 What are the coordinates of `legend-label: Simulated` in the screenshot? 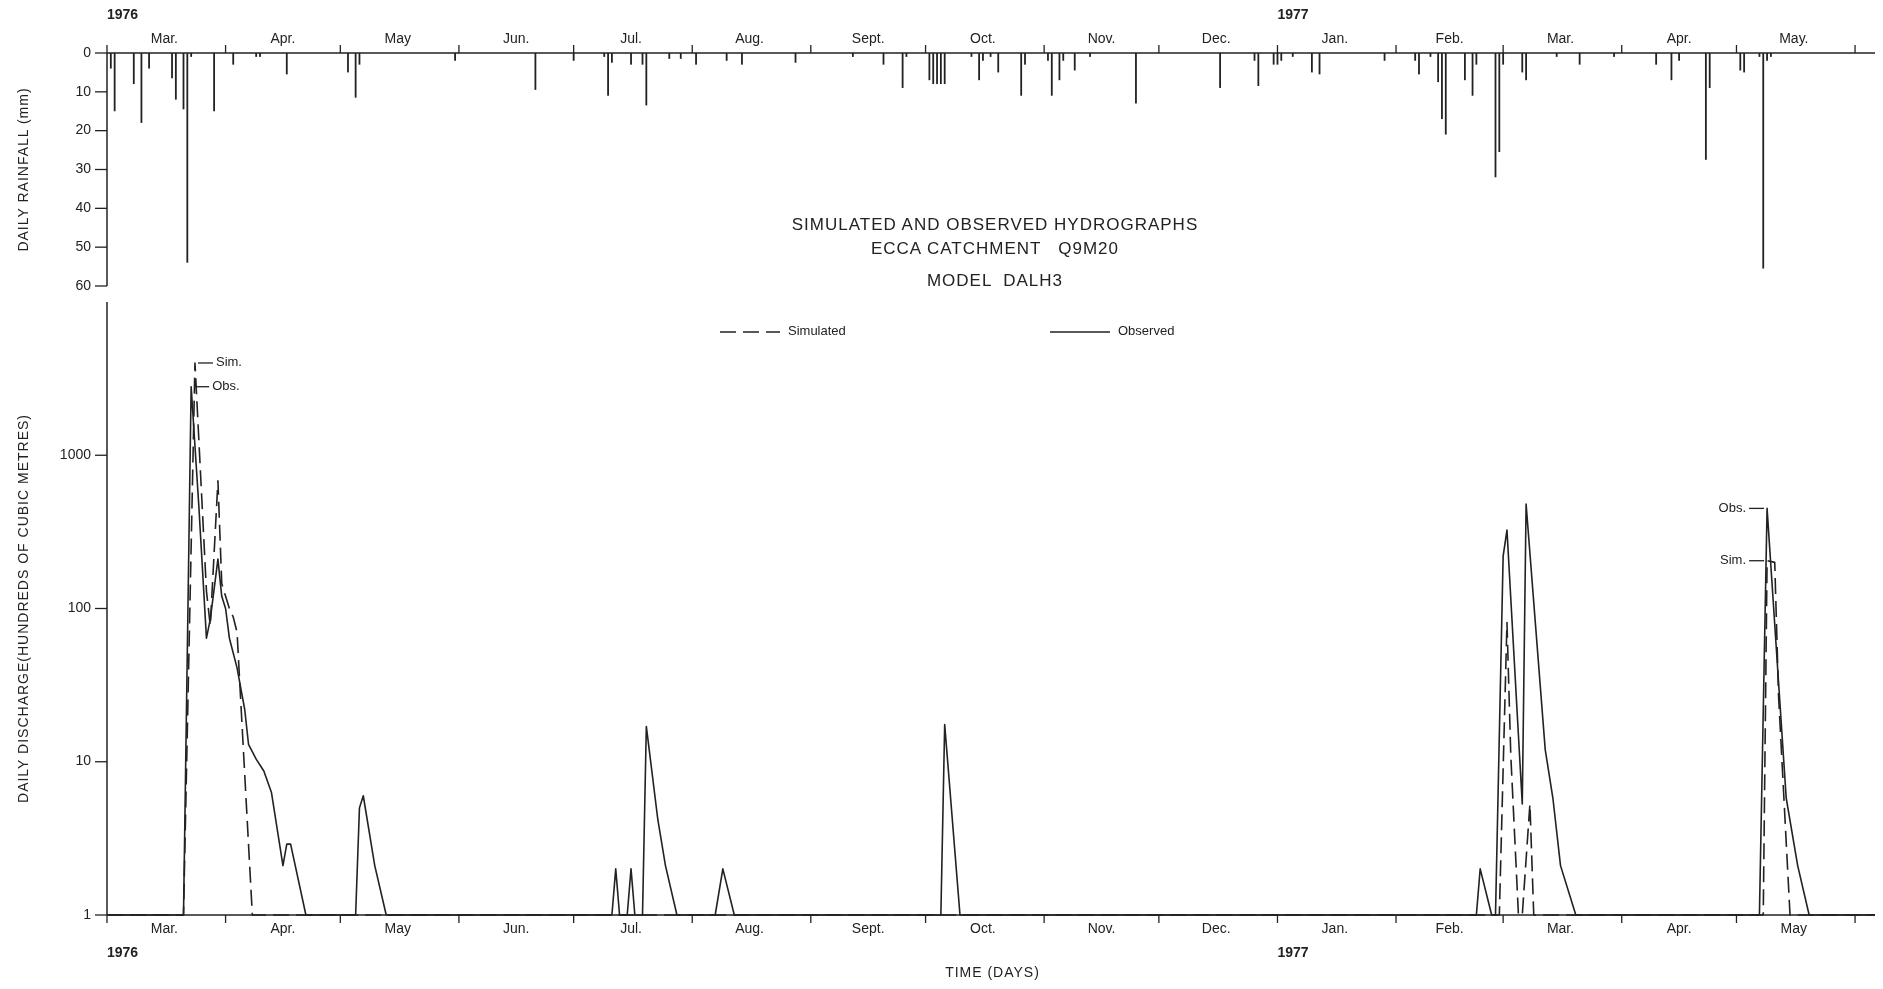 It's located at (817, 331).